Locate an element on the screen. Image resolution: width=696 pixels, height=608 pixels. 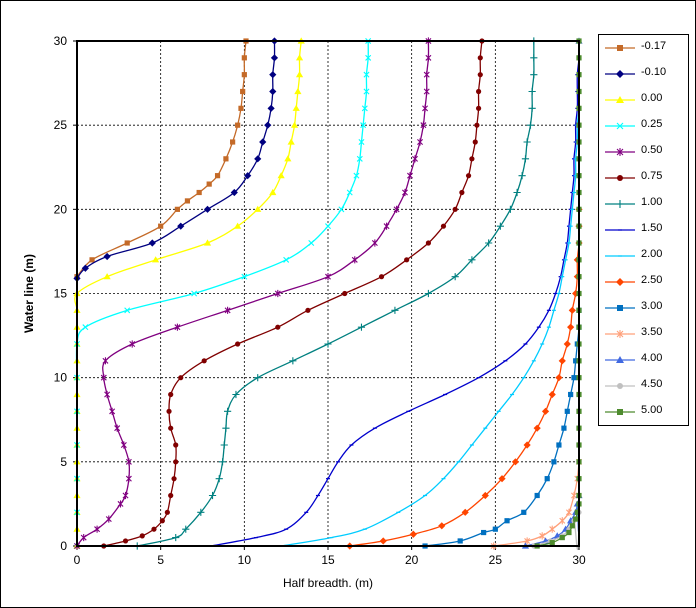
series-line is located at coordinates (161, 159).